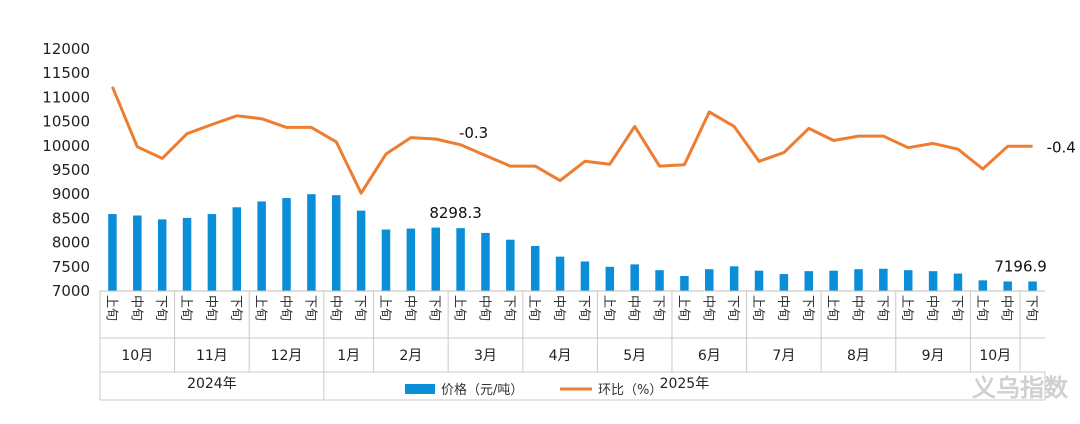 The height and width of the screenshot is (424, 1080). I want to click on x-month-label: 4月, so click(560, 356).